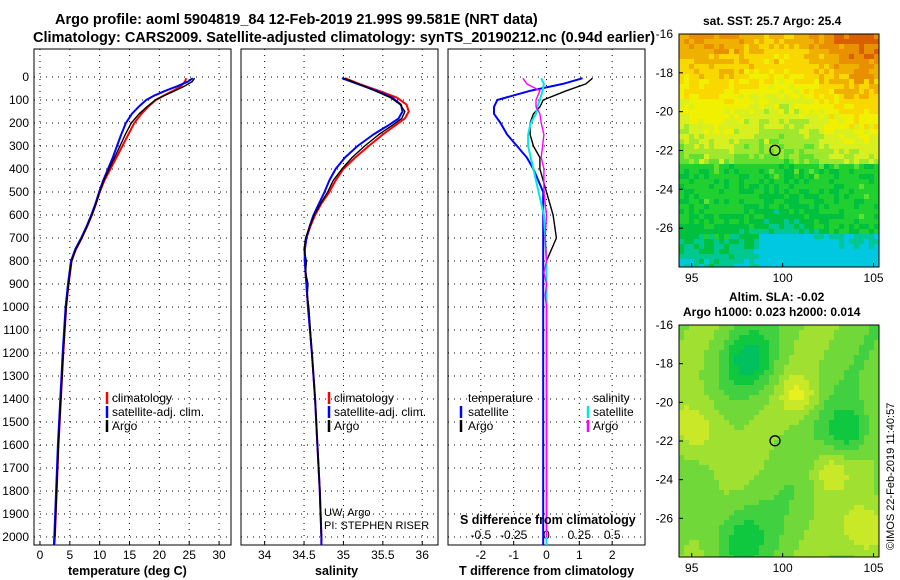 The width and height of the screenshot is (900, 580). I want to click on depth-tick-label: 900, so click(19, 284).